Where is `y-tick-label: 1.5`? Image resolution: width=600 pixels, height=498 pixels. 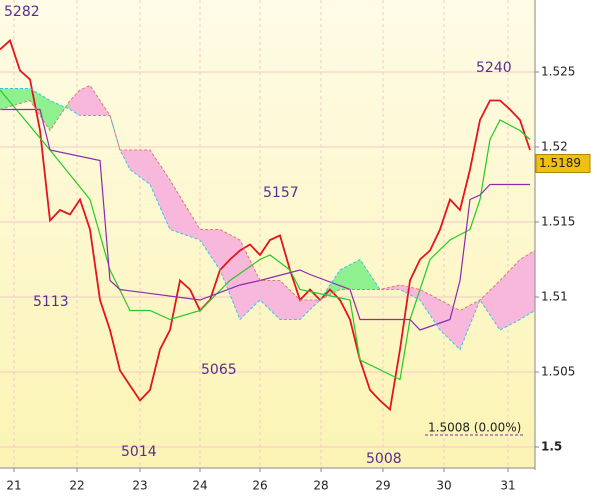
y-tick-label: 1.5 is located at coordinates (551, 447).